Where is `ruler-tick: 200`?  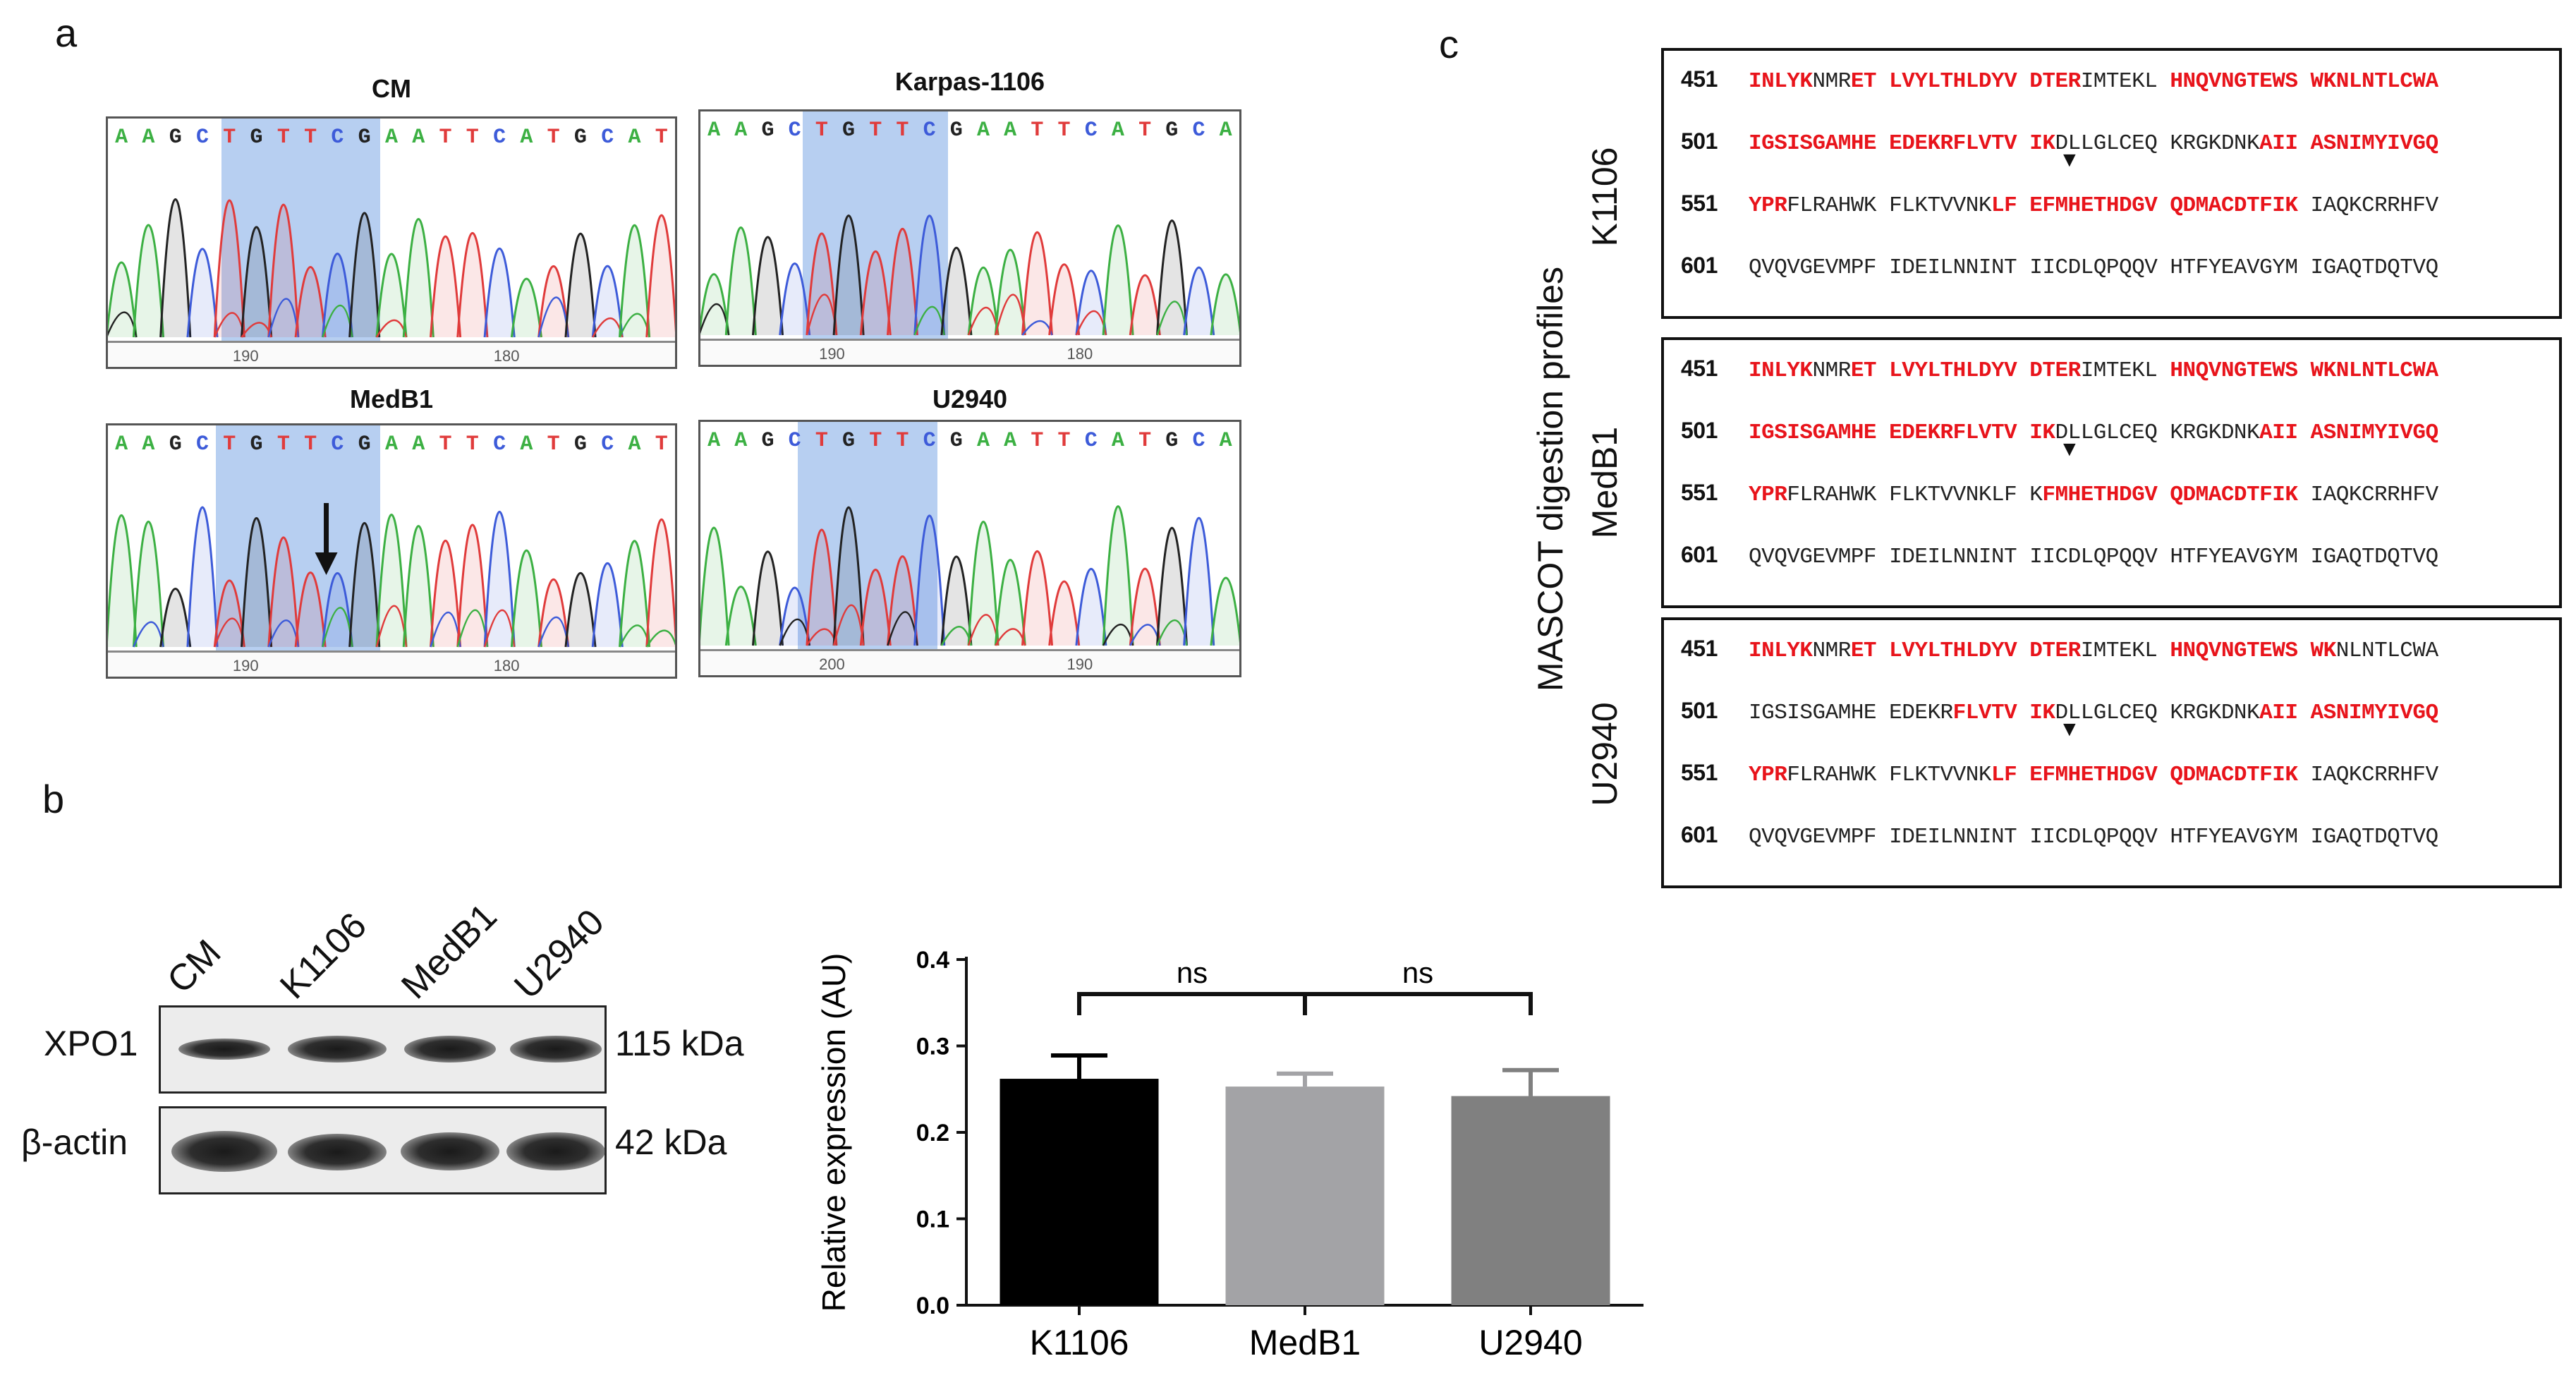
ruler-tick: 200 is located at coordinates (832, 664).